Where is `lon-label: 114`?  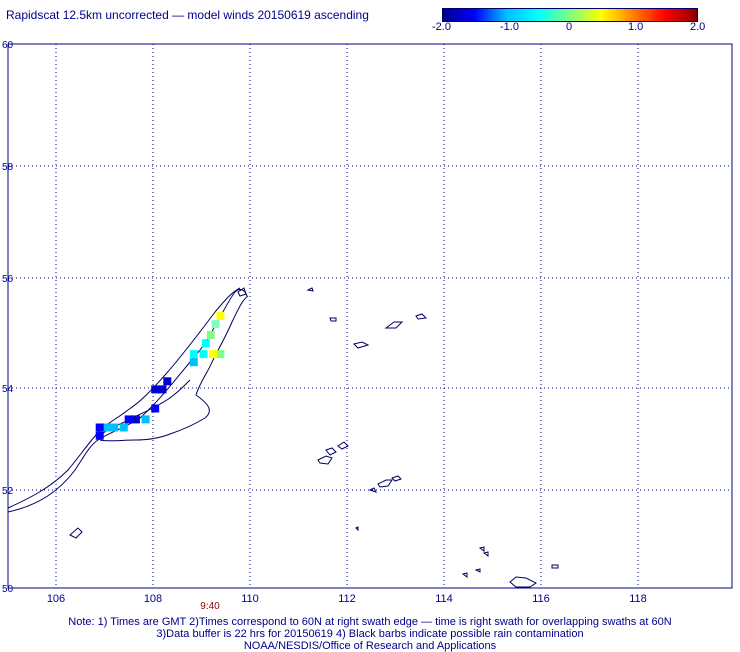
lon-label: 114 is located at coordinates (444, 599).